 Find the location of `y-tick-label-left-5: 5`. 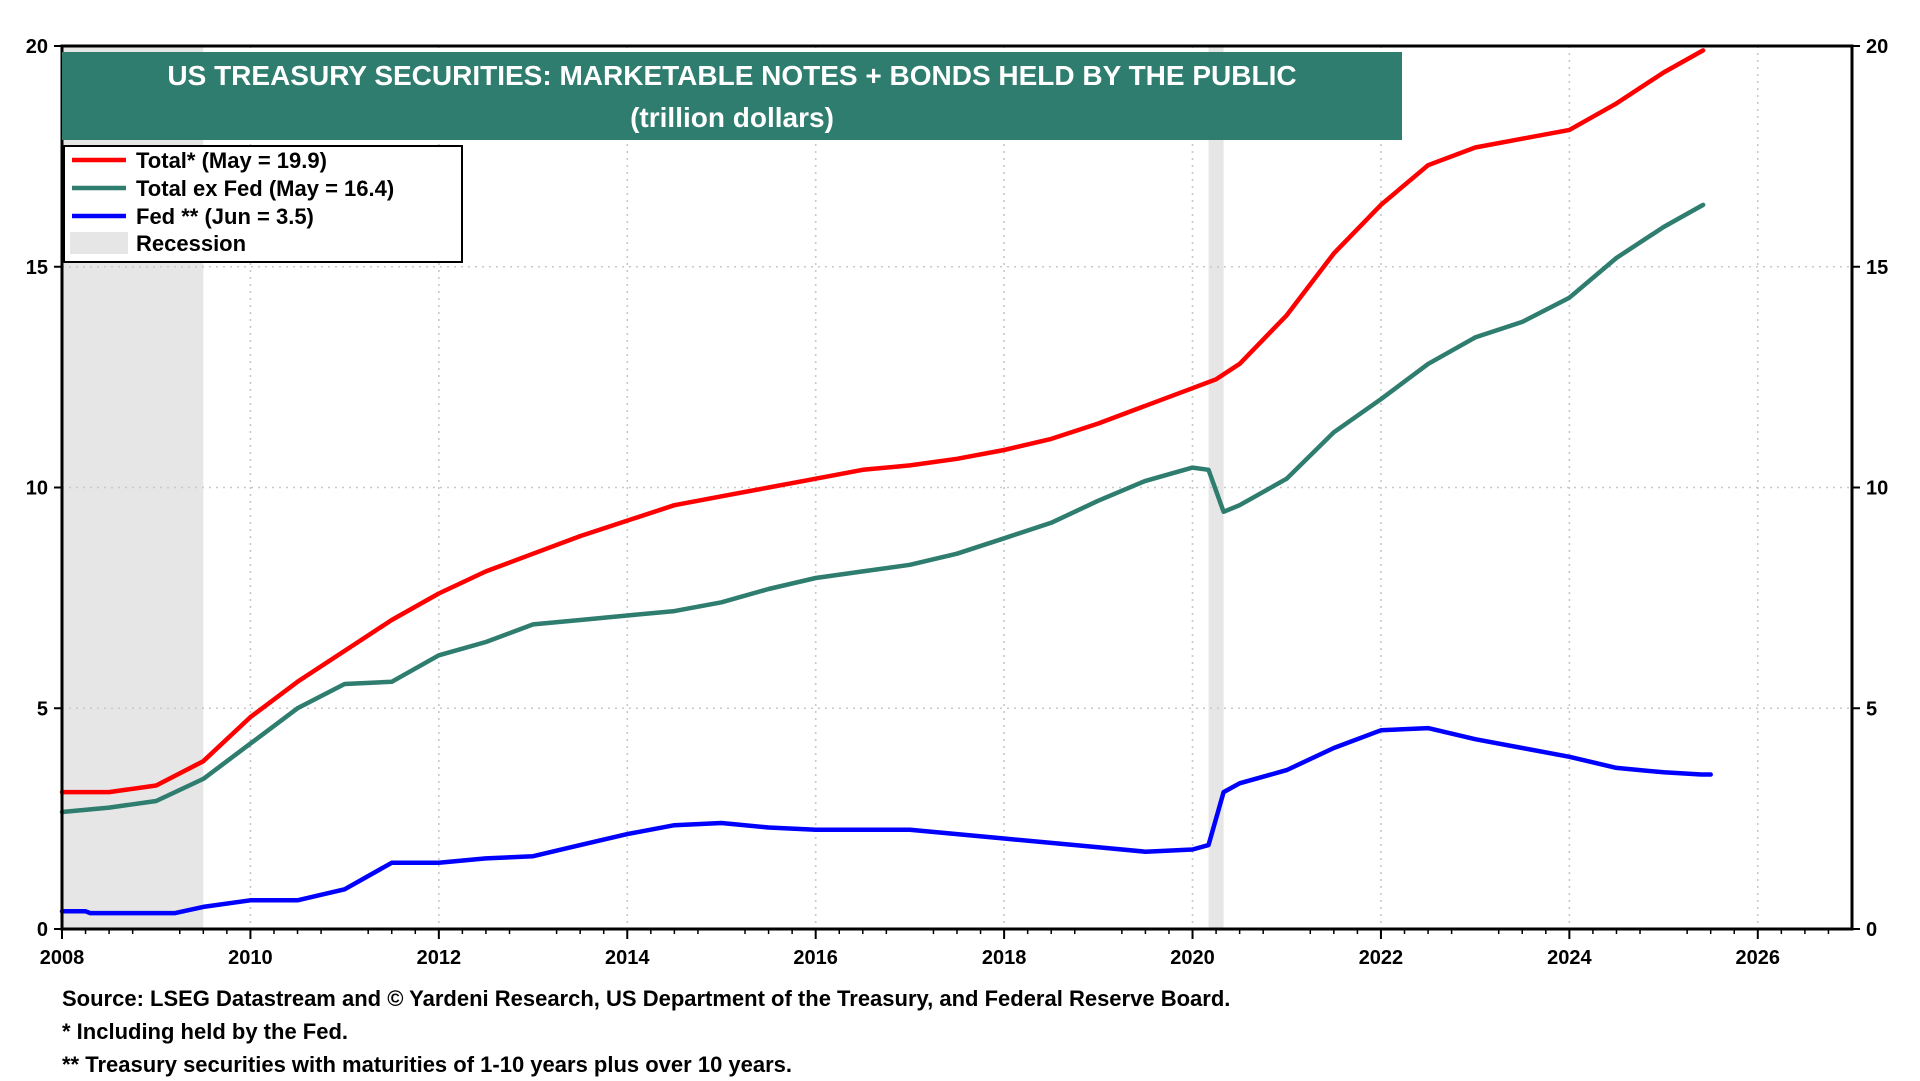

y-tick-label-left-5: 5 is located at coordinates (42, 709).